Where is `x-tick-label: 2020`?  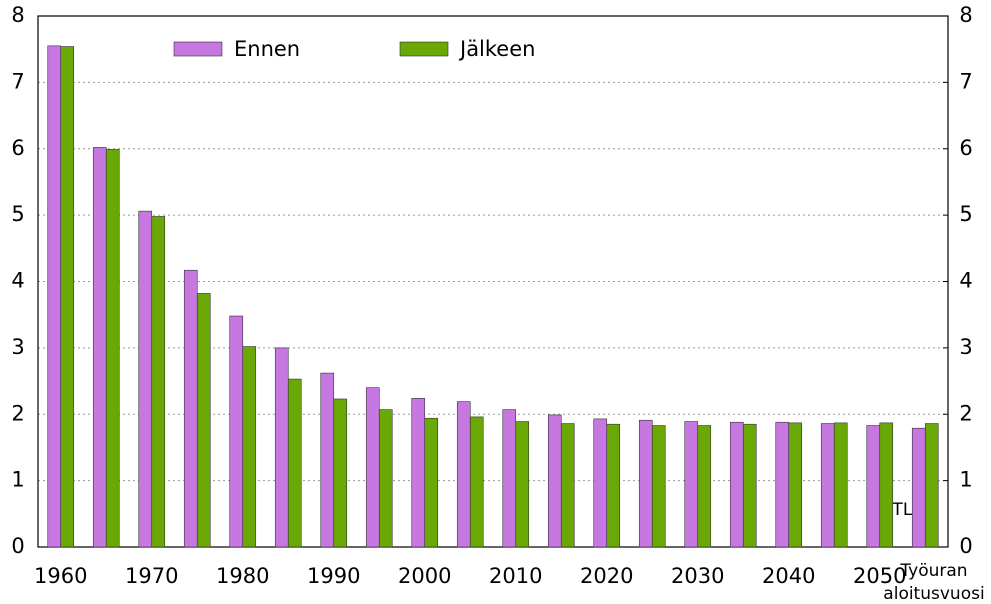 x-tick-label: 2020 is located at coordinates (606, 576).